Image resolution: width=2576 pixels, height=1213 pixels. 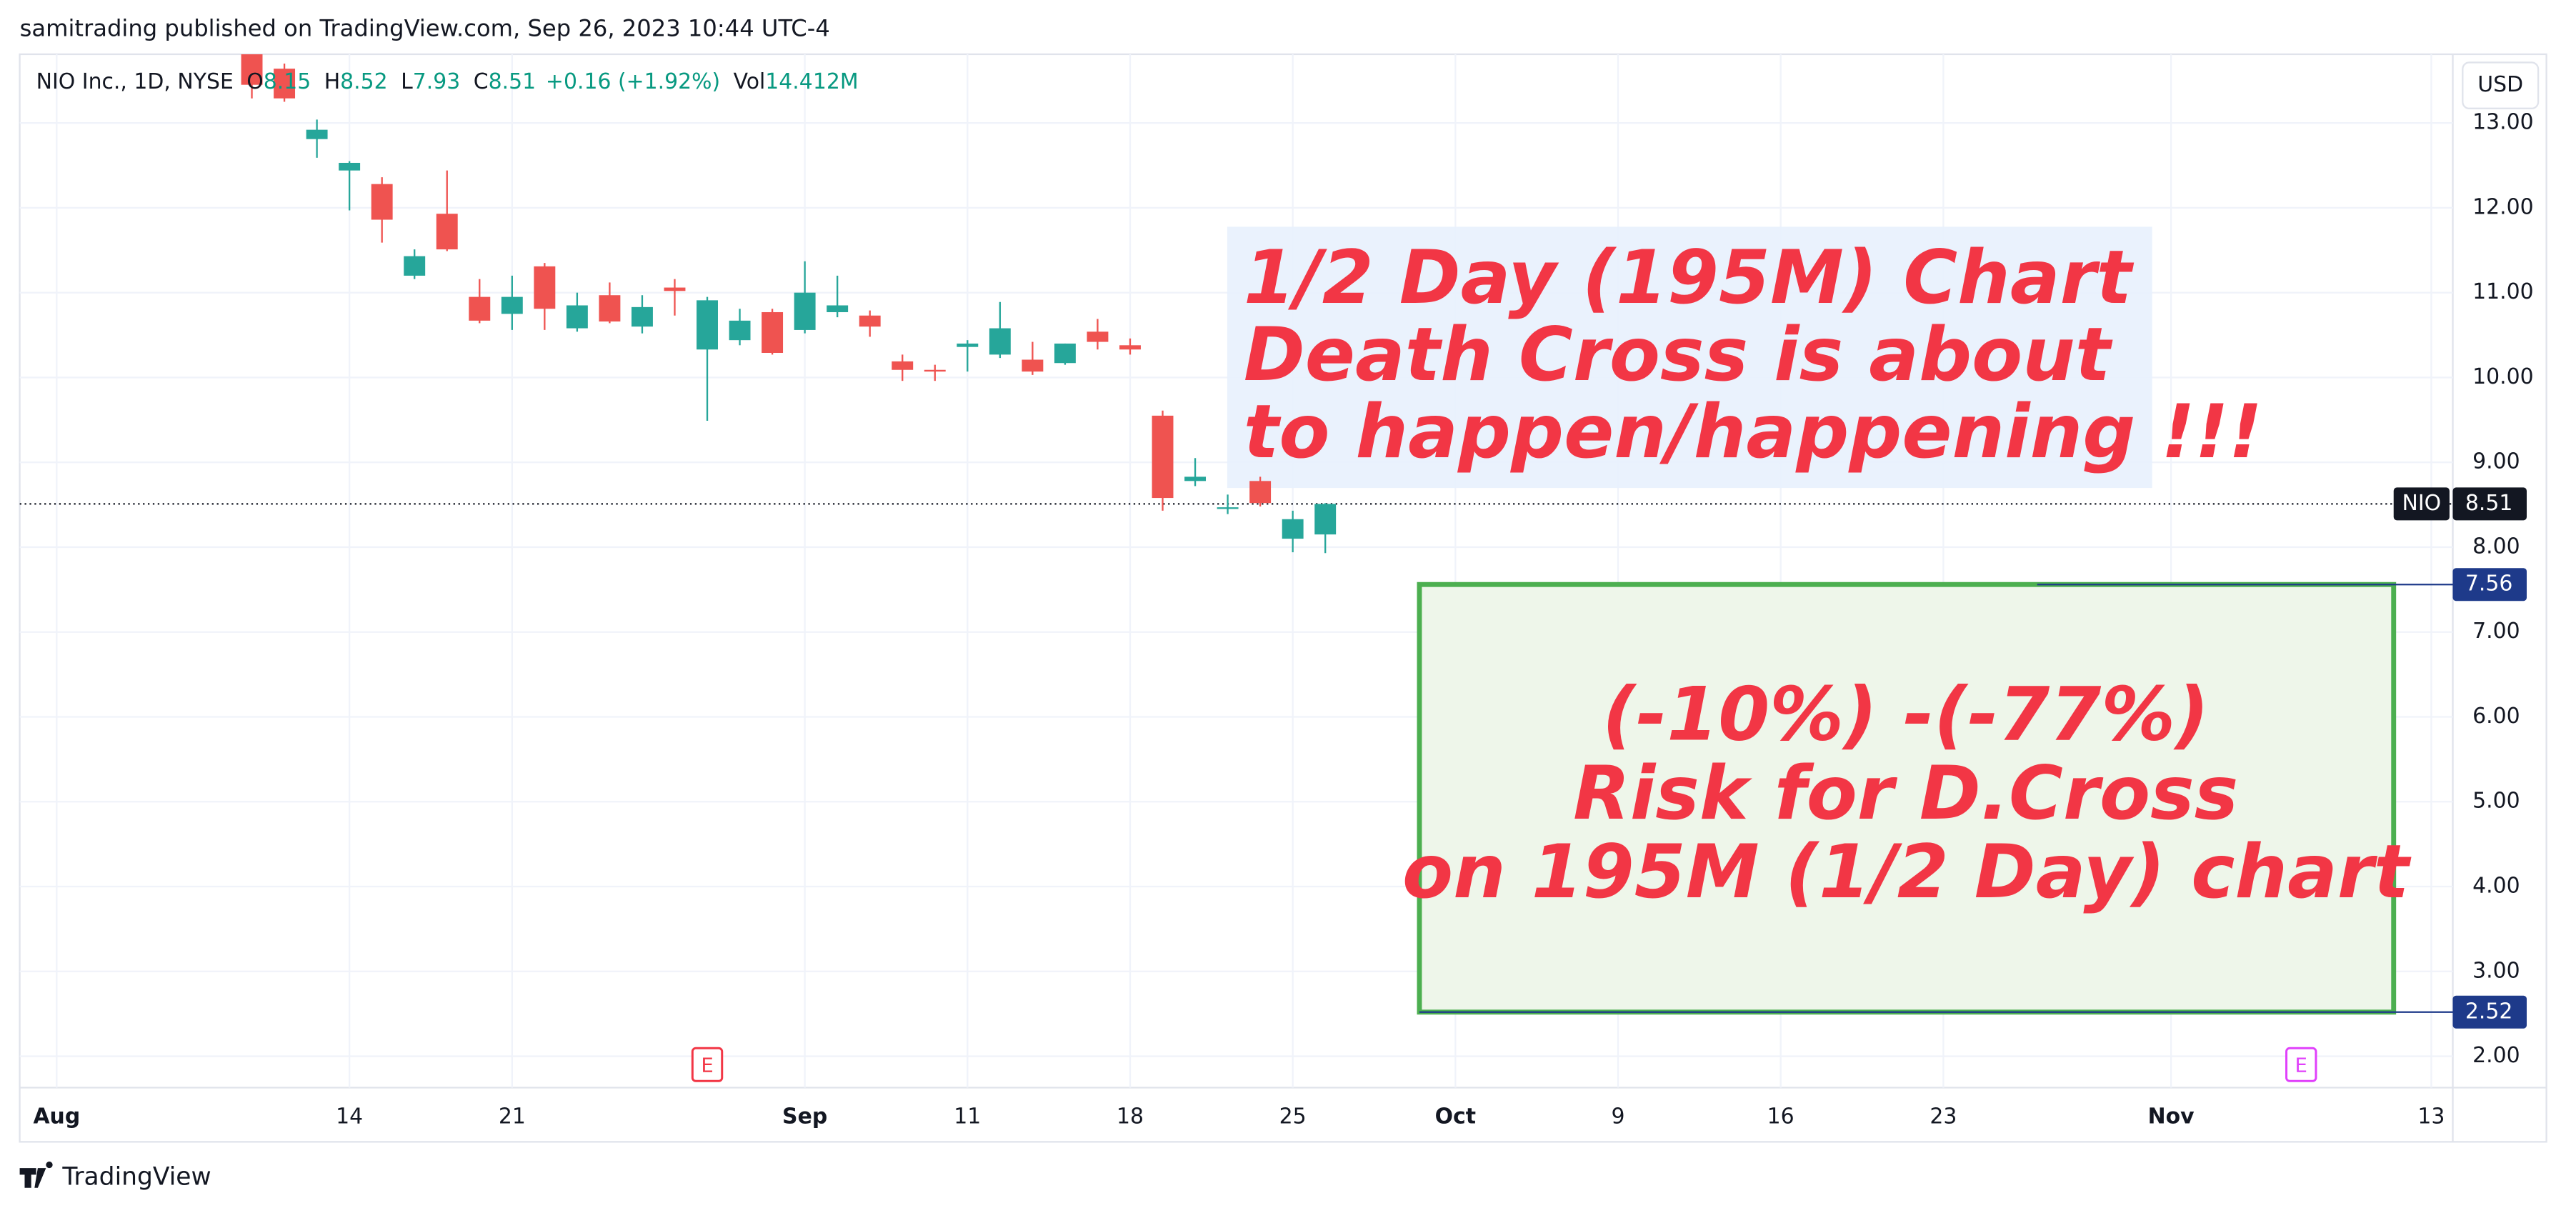 I want to click on risk-box, so click(x=1907, y=798).